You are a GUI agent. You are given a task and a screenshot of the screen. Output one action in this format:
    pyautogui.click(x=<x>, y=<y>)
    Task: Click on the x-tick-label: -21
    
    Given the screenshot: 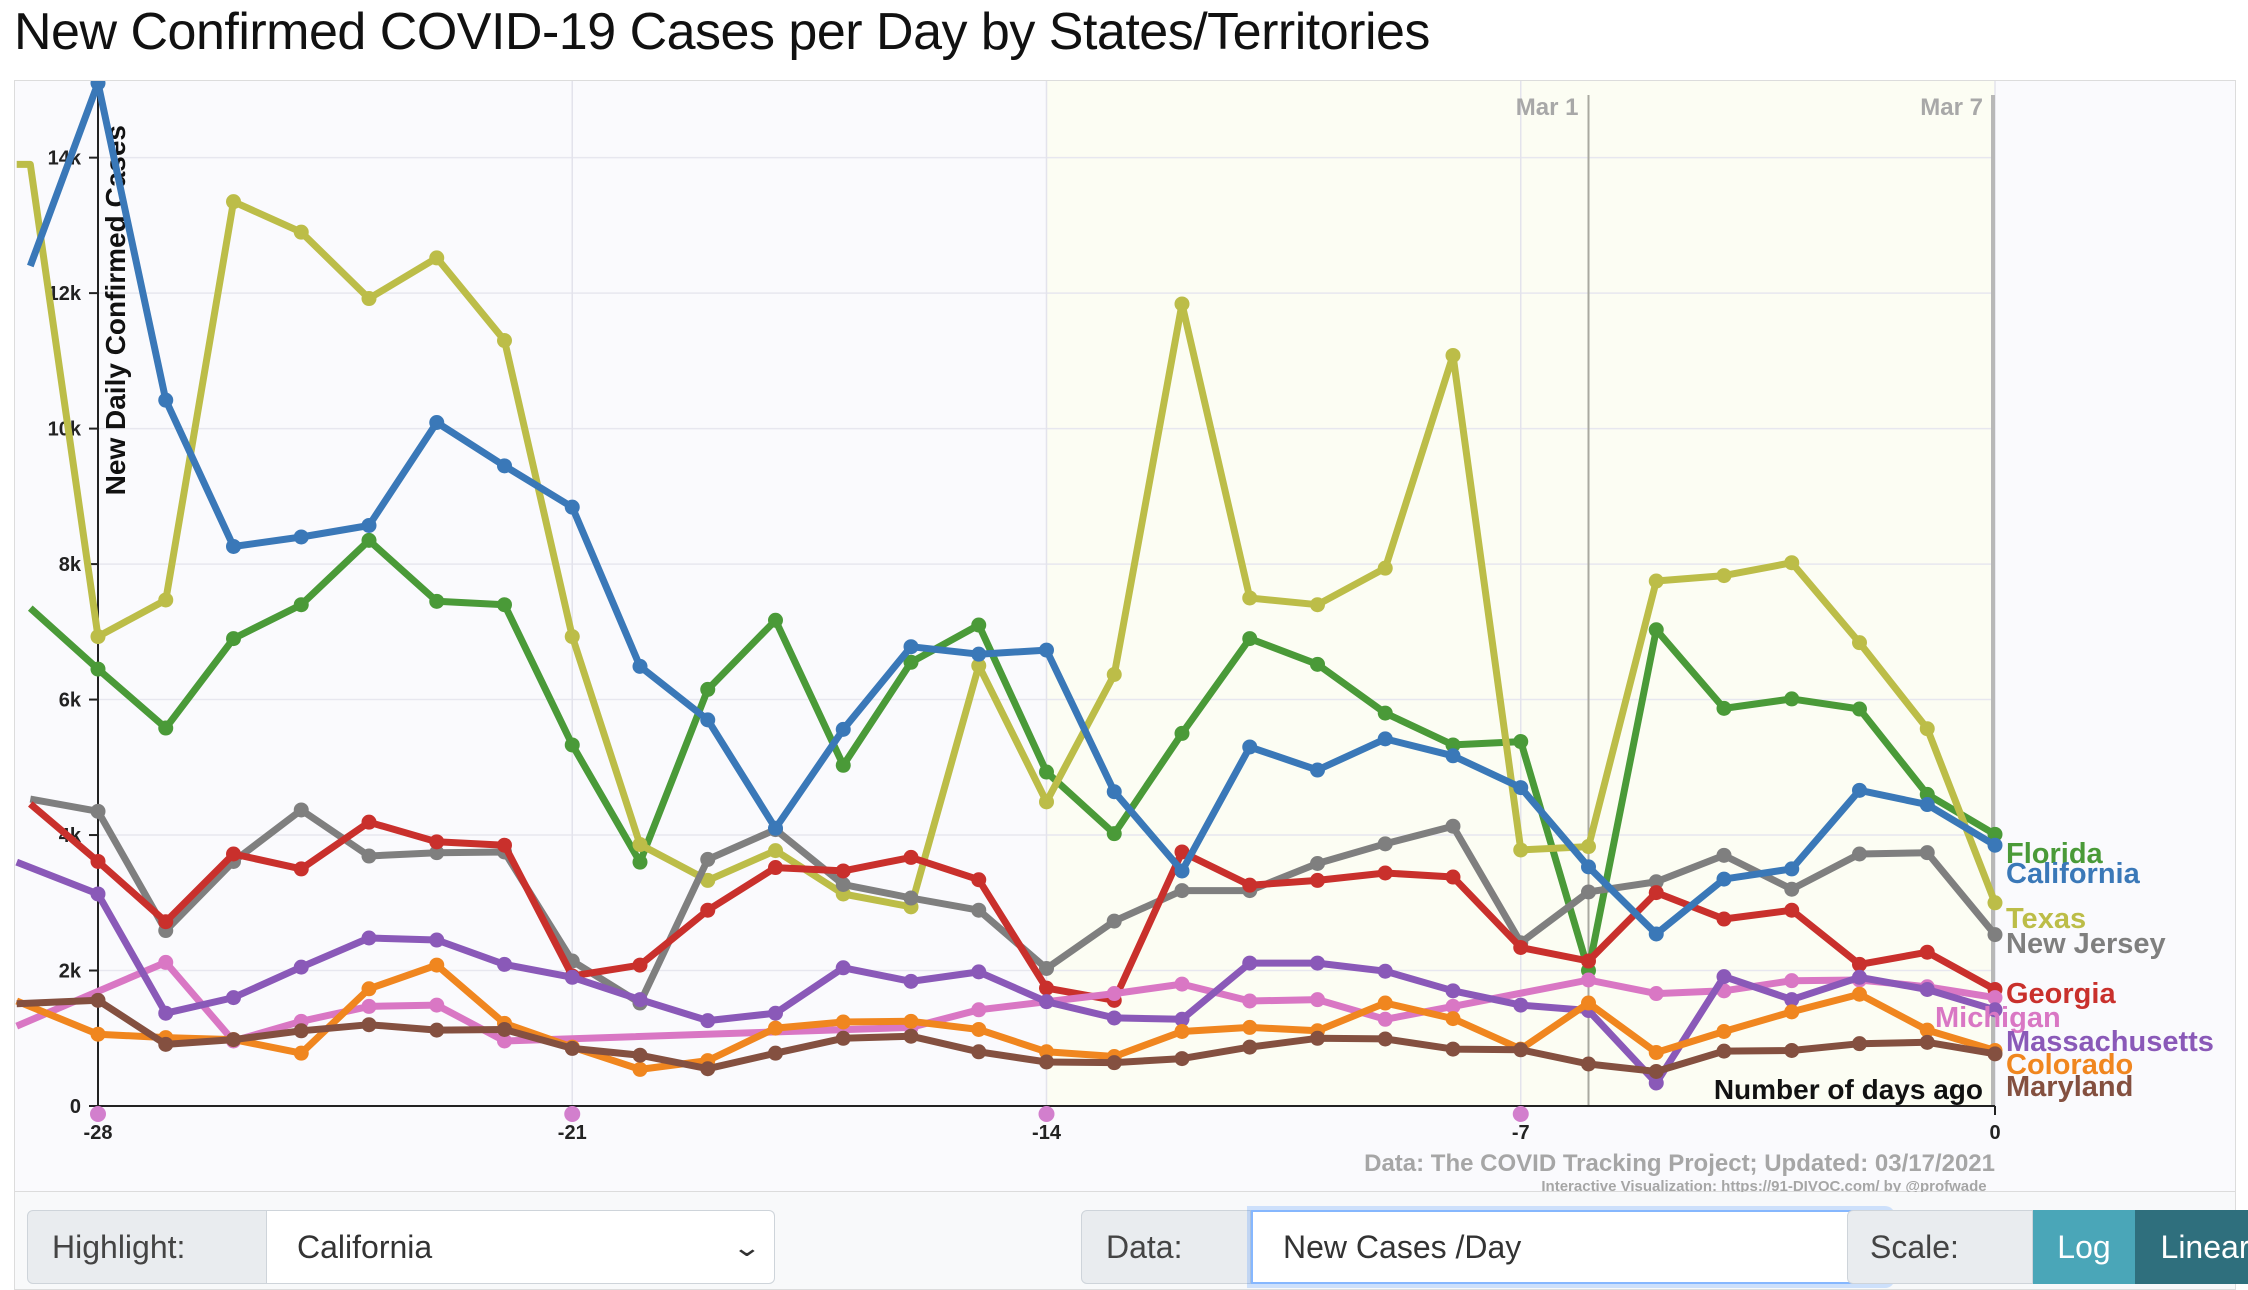 What is the action you would take?
    pyautogui.click(x=572, y=1133)
    